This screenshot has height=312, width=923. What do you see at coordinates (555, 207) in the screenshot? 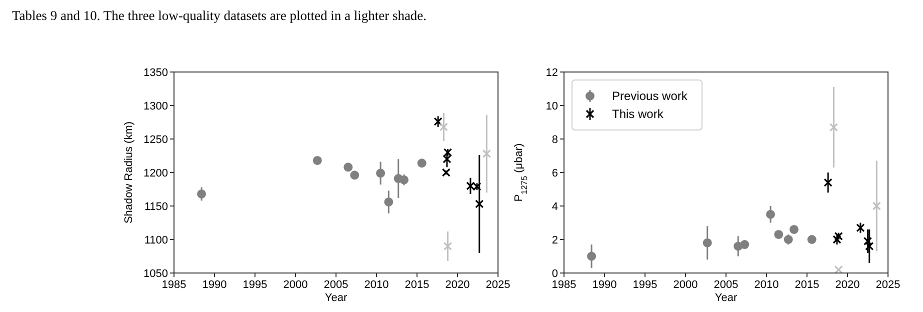
I see `y-tick-label: 4` at bounding box center [555, 207].